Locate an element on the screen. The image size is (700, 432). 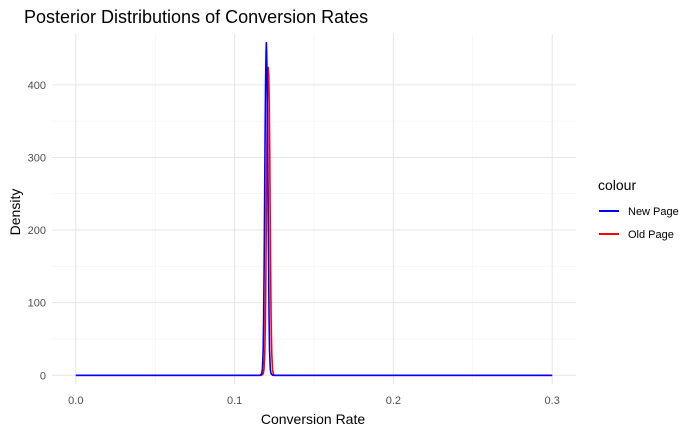
x-axis-ticks: 0.0 0.1 0.2 0.3 is located at coordinates (314, 401).